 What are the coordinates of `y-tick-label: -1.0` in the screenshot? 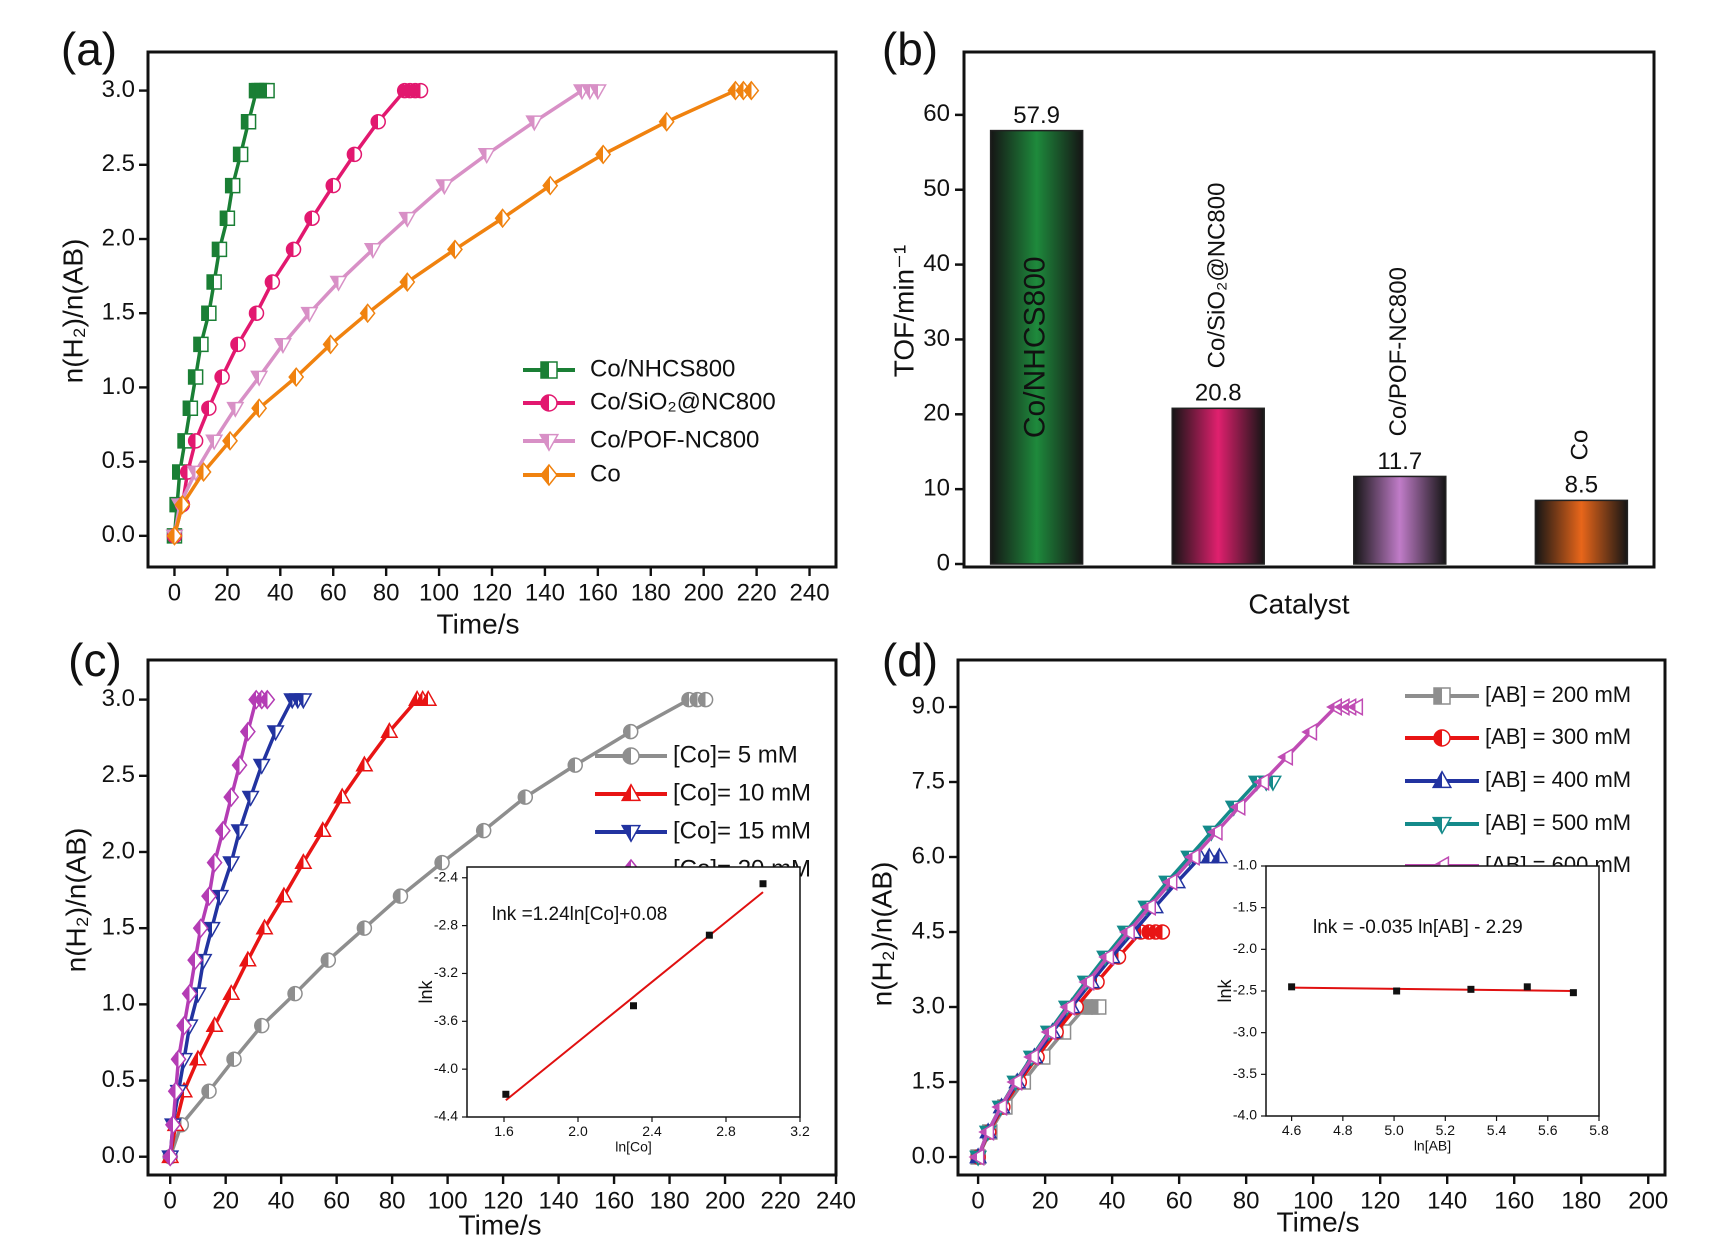 It's located at (1245, 865).